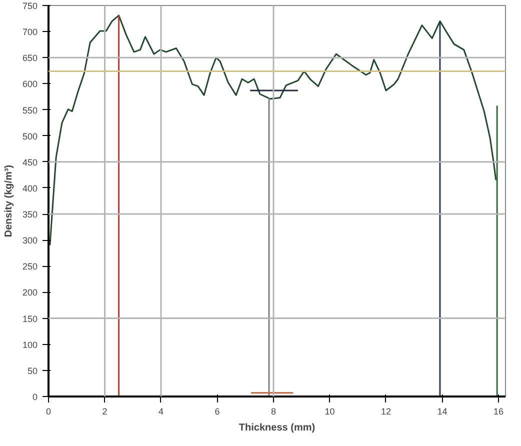 The height and width of the screenshot is (446, 521). What do you see at coordinates (217, 411) in the screenshot?
I see `x-tick-label: 6` at bounding box center [217, 411].